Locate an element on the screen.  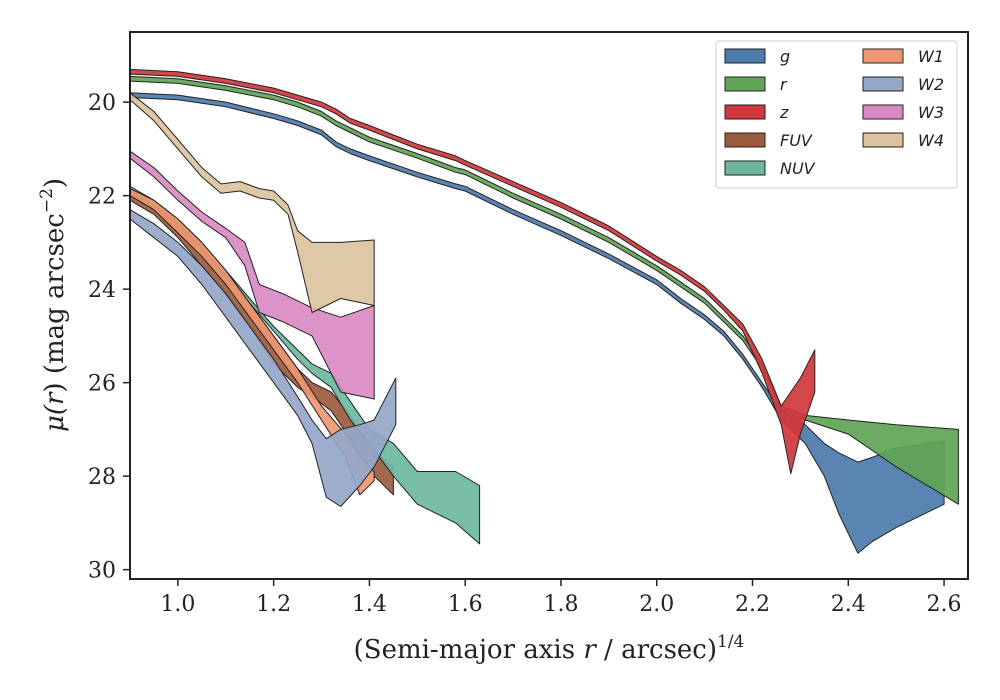
x-tick-label: 2.6 is located at coordinates (944, 604).